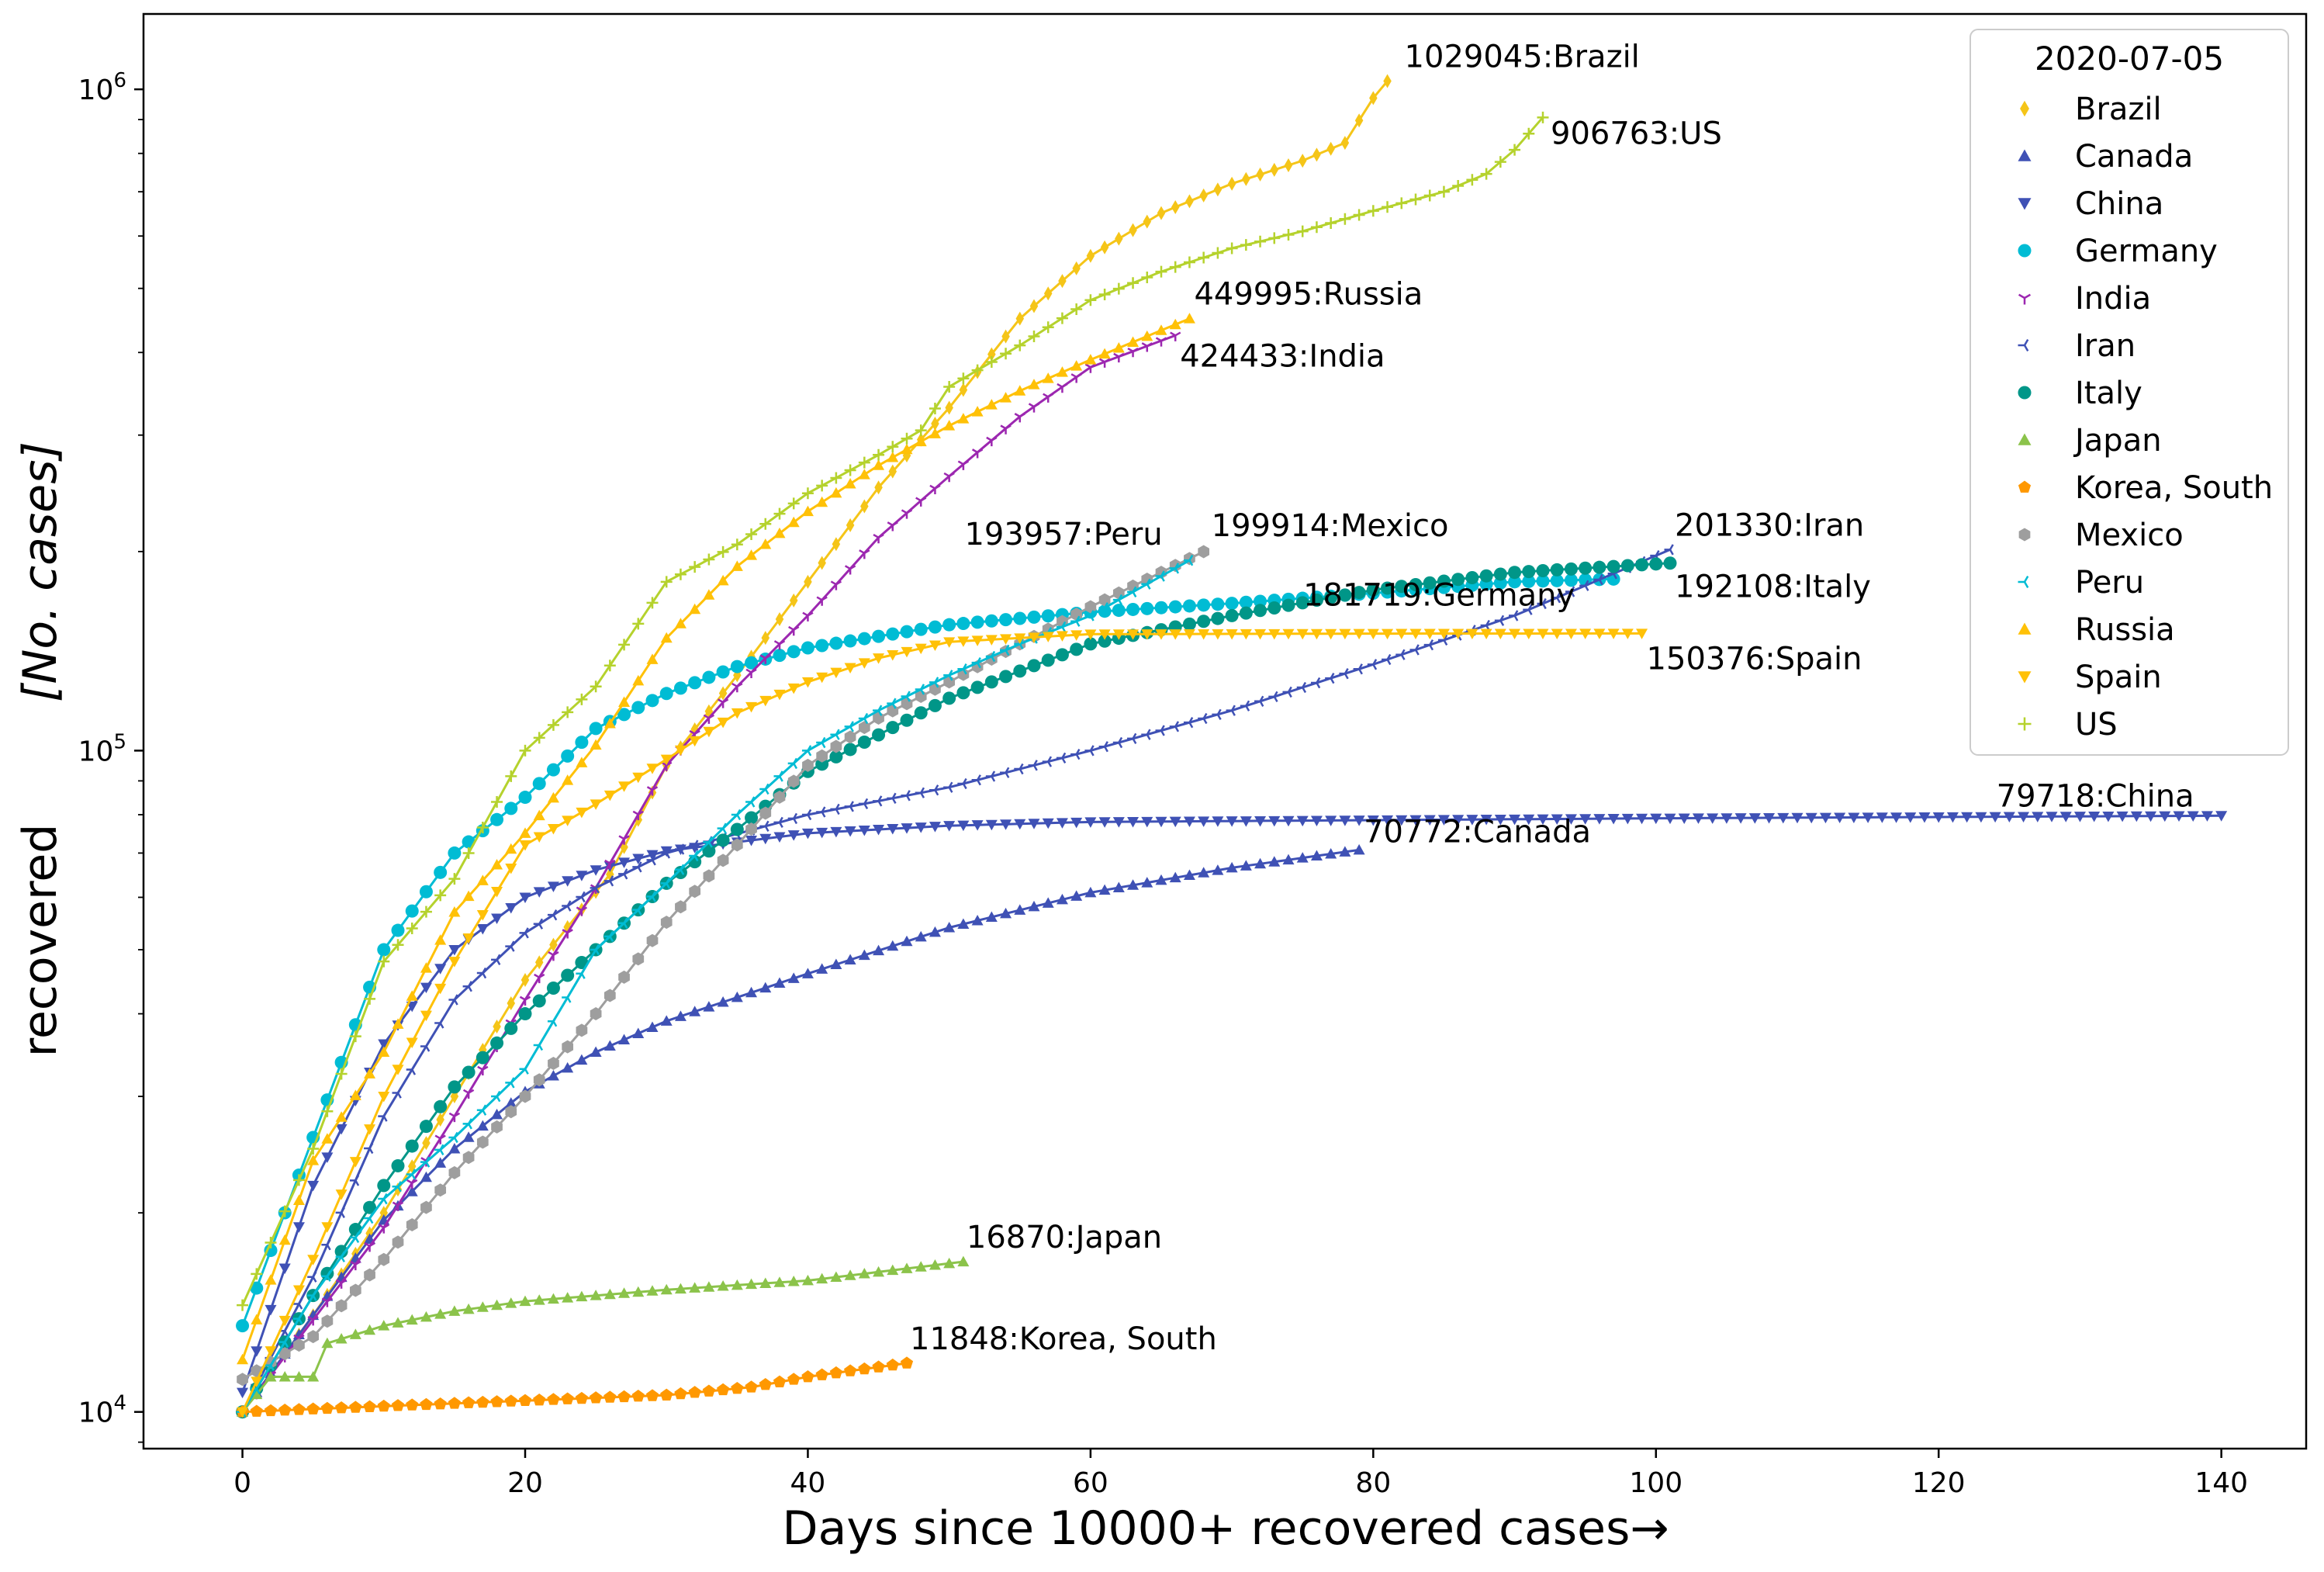  Describe the element at coordinates (40, 572) in the screenshot. I see `y-axis-unit-label: [No. cases]` at that location.